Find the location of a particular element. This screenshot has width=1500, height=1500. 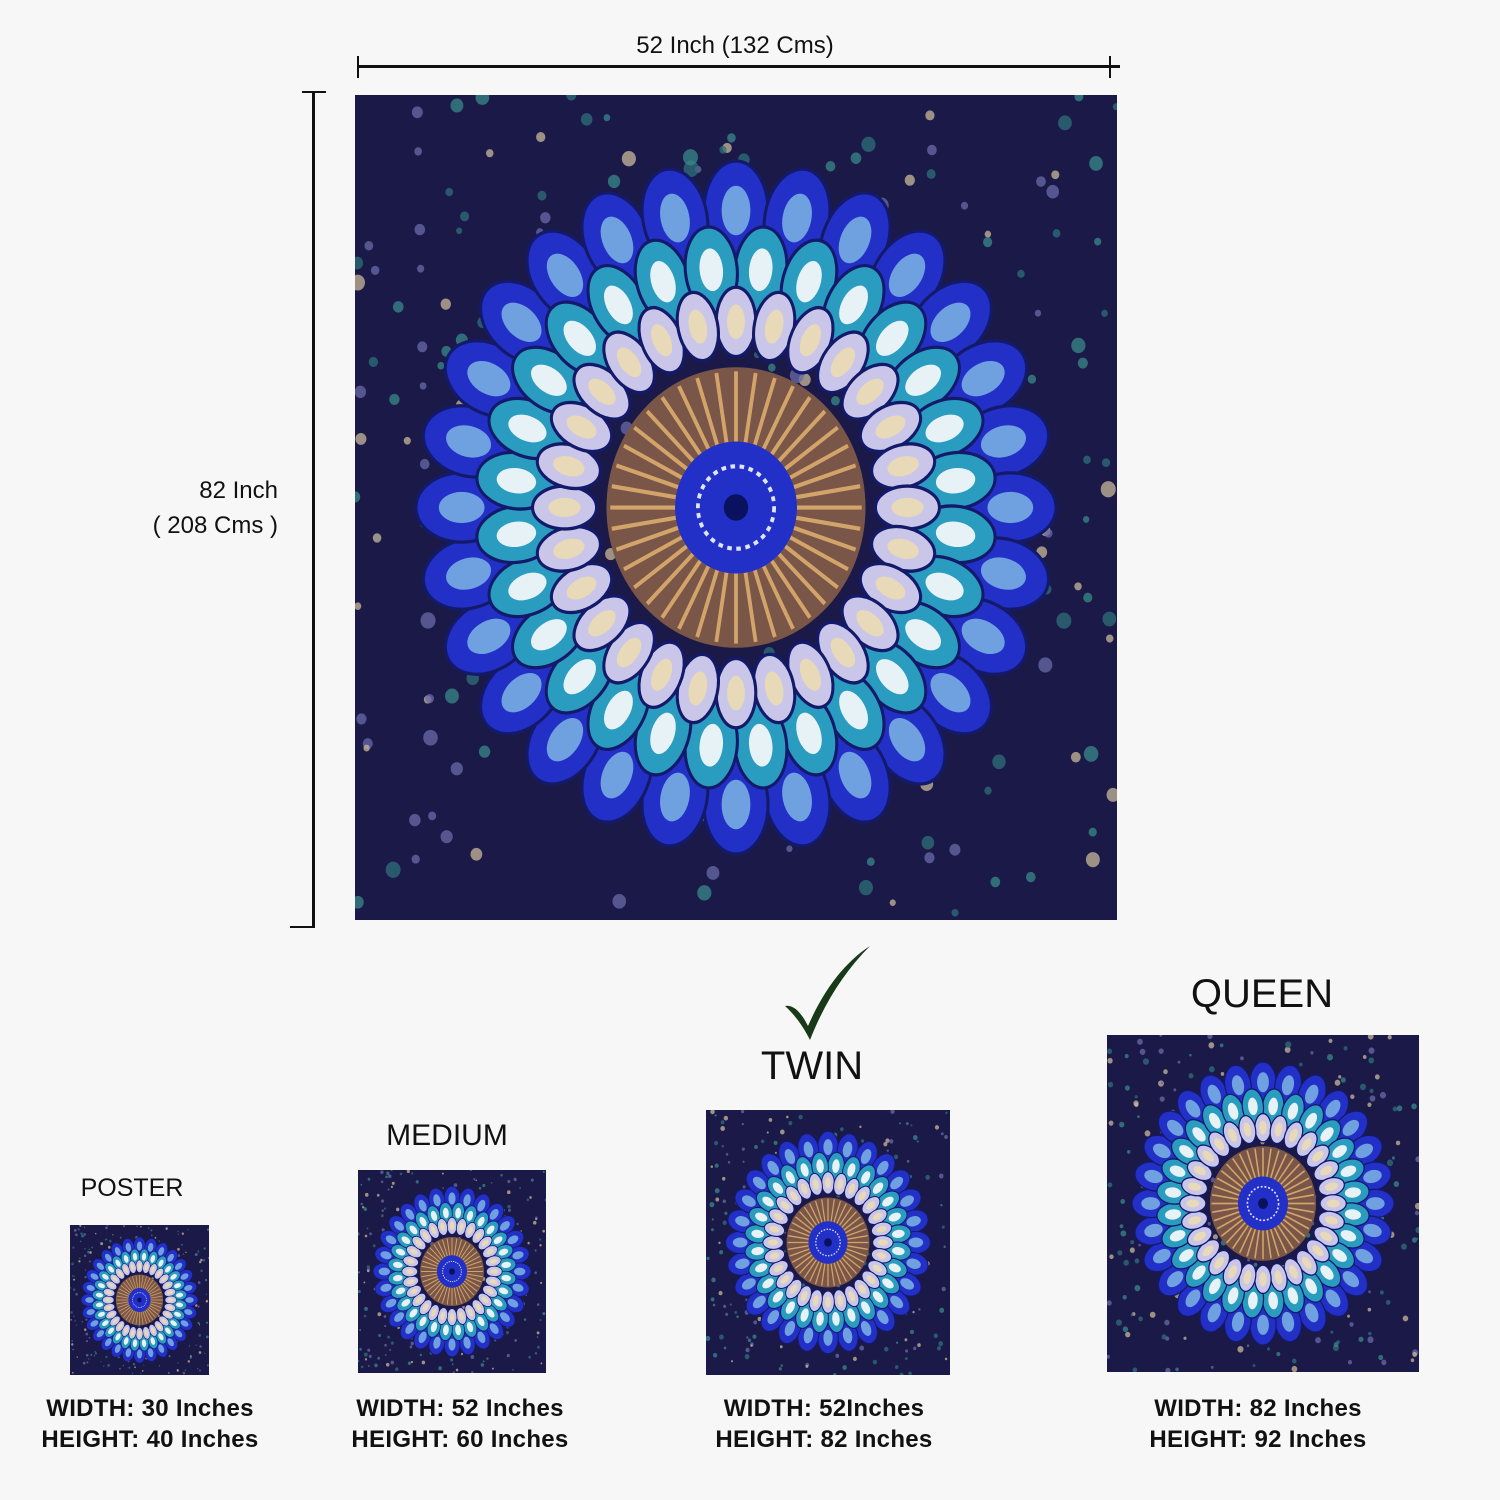

twin-tapestry-image is located at coordinates (828, 1242).